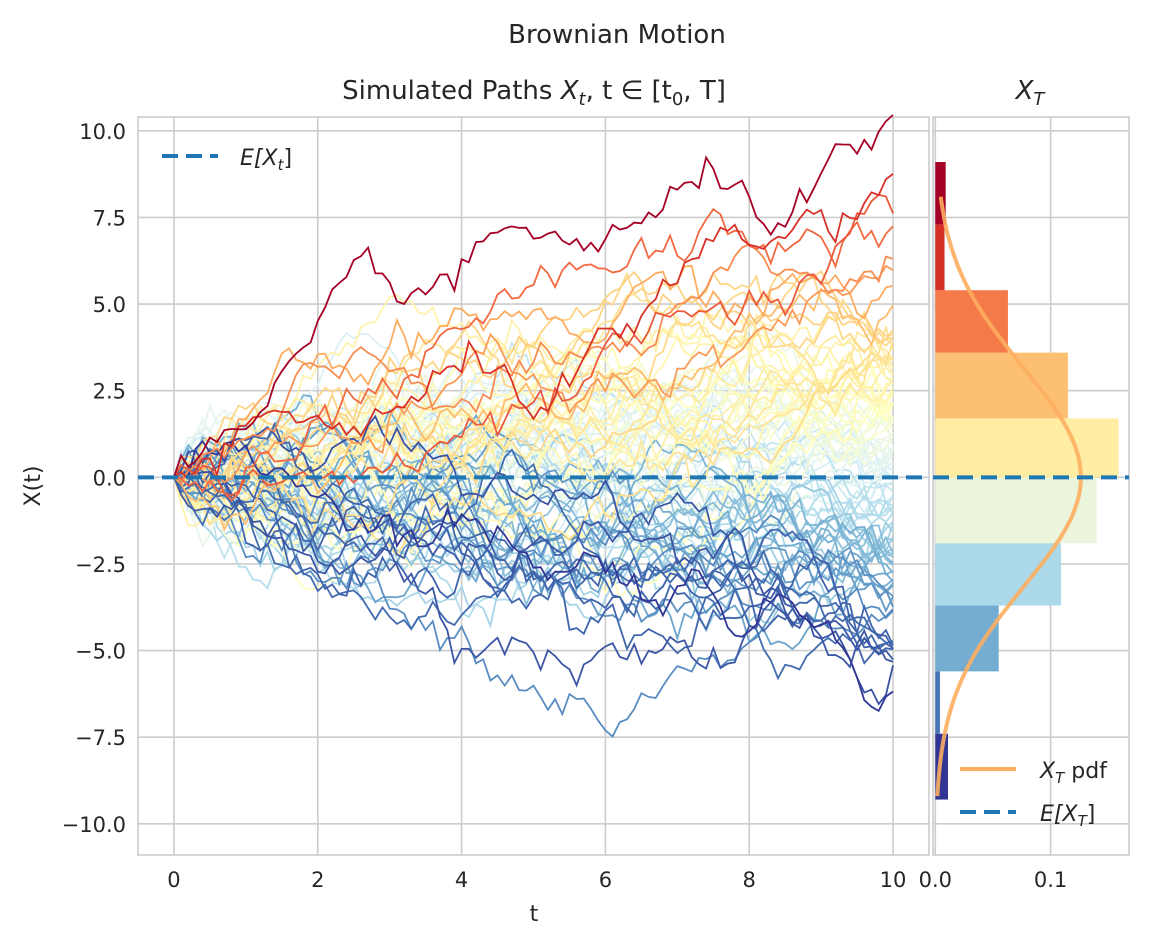 The image size is (1150, 952). I want to click on main-y-tick-labels: 10.0 7.5 5.0 2.5 0.0 −2.5 −5.0 −7.5 −10.0, so click(94, 478).